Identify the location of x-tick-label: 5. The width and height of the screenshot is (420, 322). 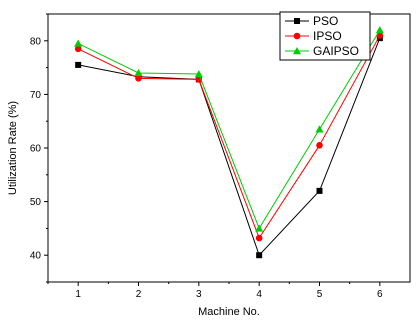
(320, 294).